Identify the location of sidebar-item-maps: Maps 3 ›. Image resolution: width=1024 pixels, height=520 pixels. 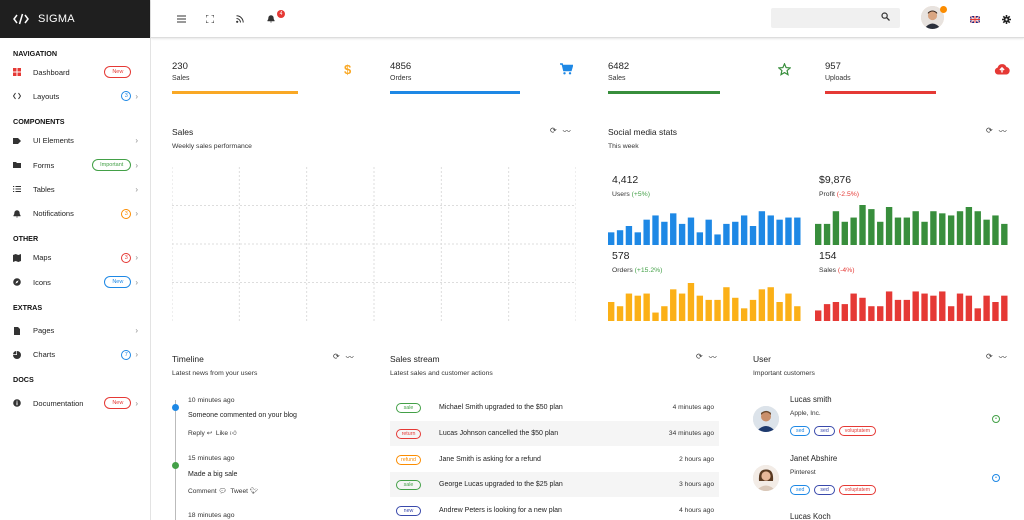
(75, 258).